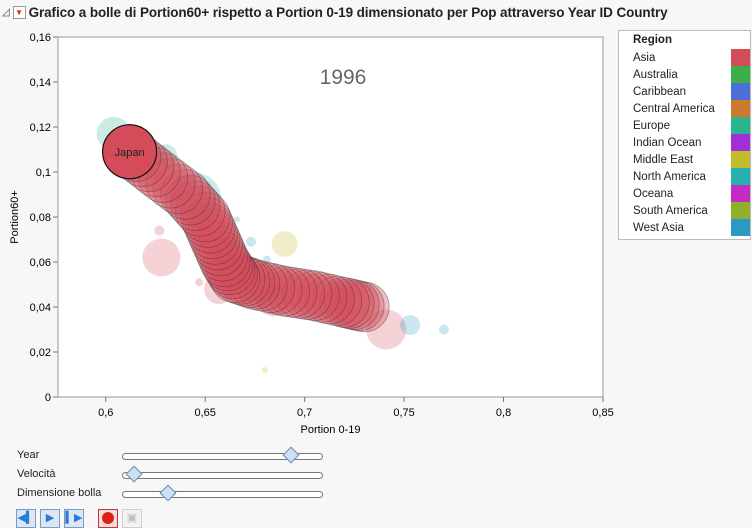 Image resolution: width=752 pixels, height=528 pixels. What do you see at coordinates (222, 455) in the screenshot?
I see `year-slider` at bounding box center [222, 455].